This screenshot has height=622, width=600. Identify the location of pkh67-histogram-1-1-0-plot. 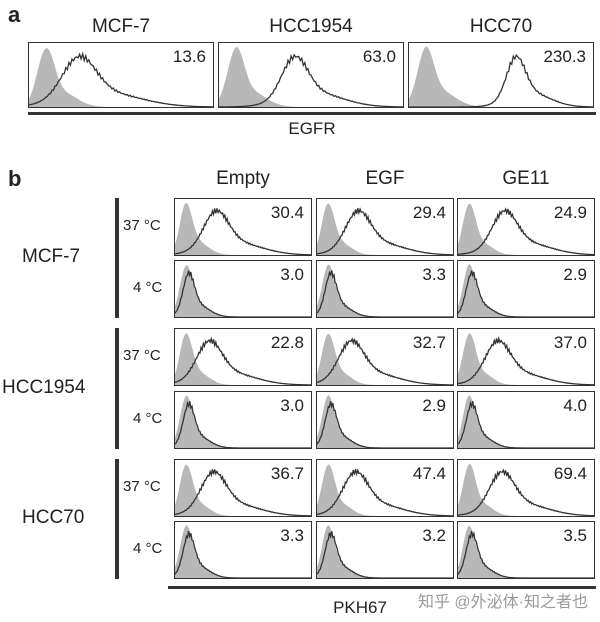
(243, 421).